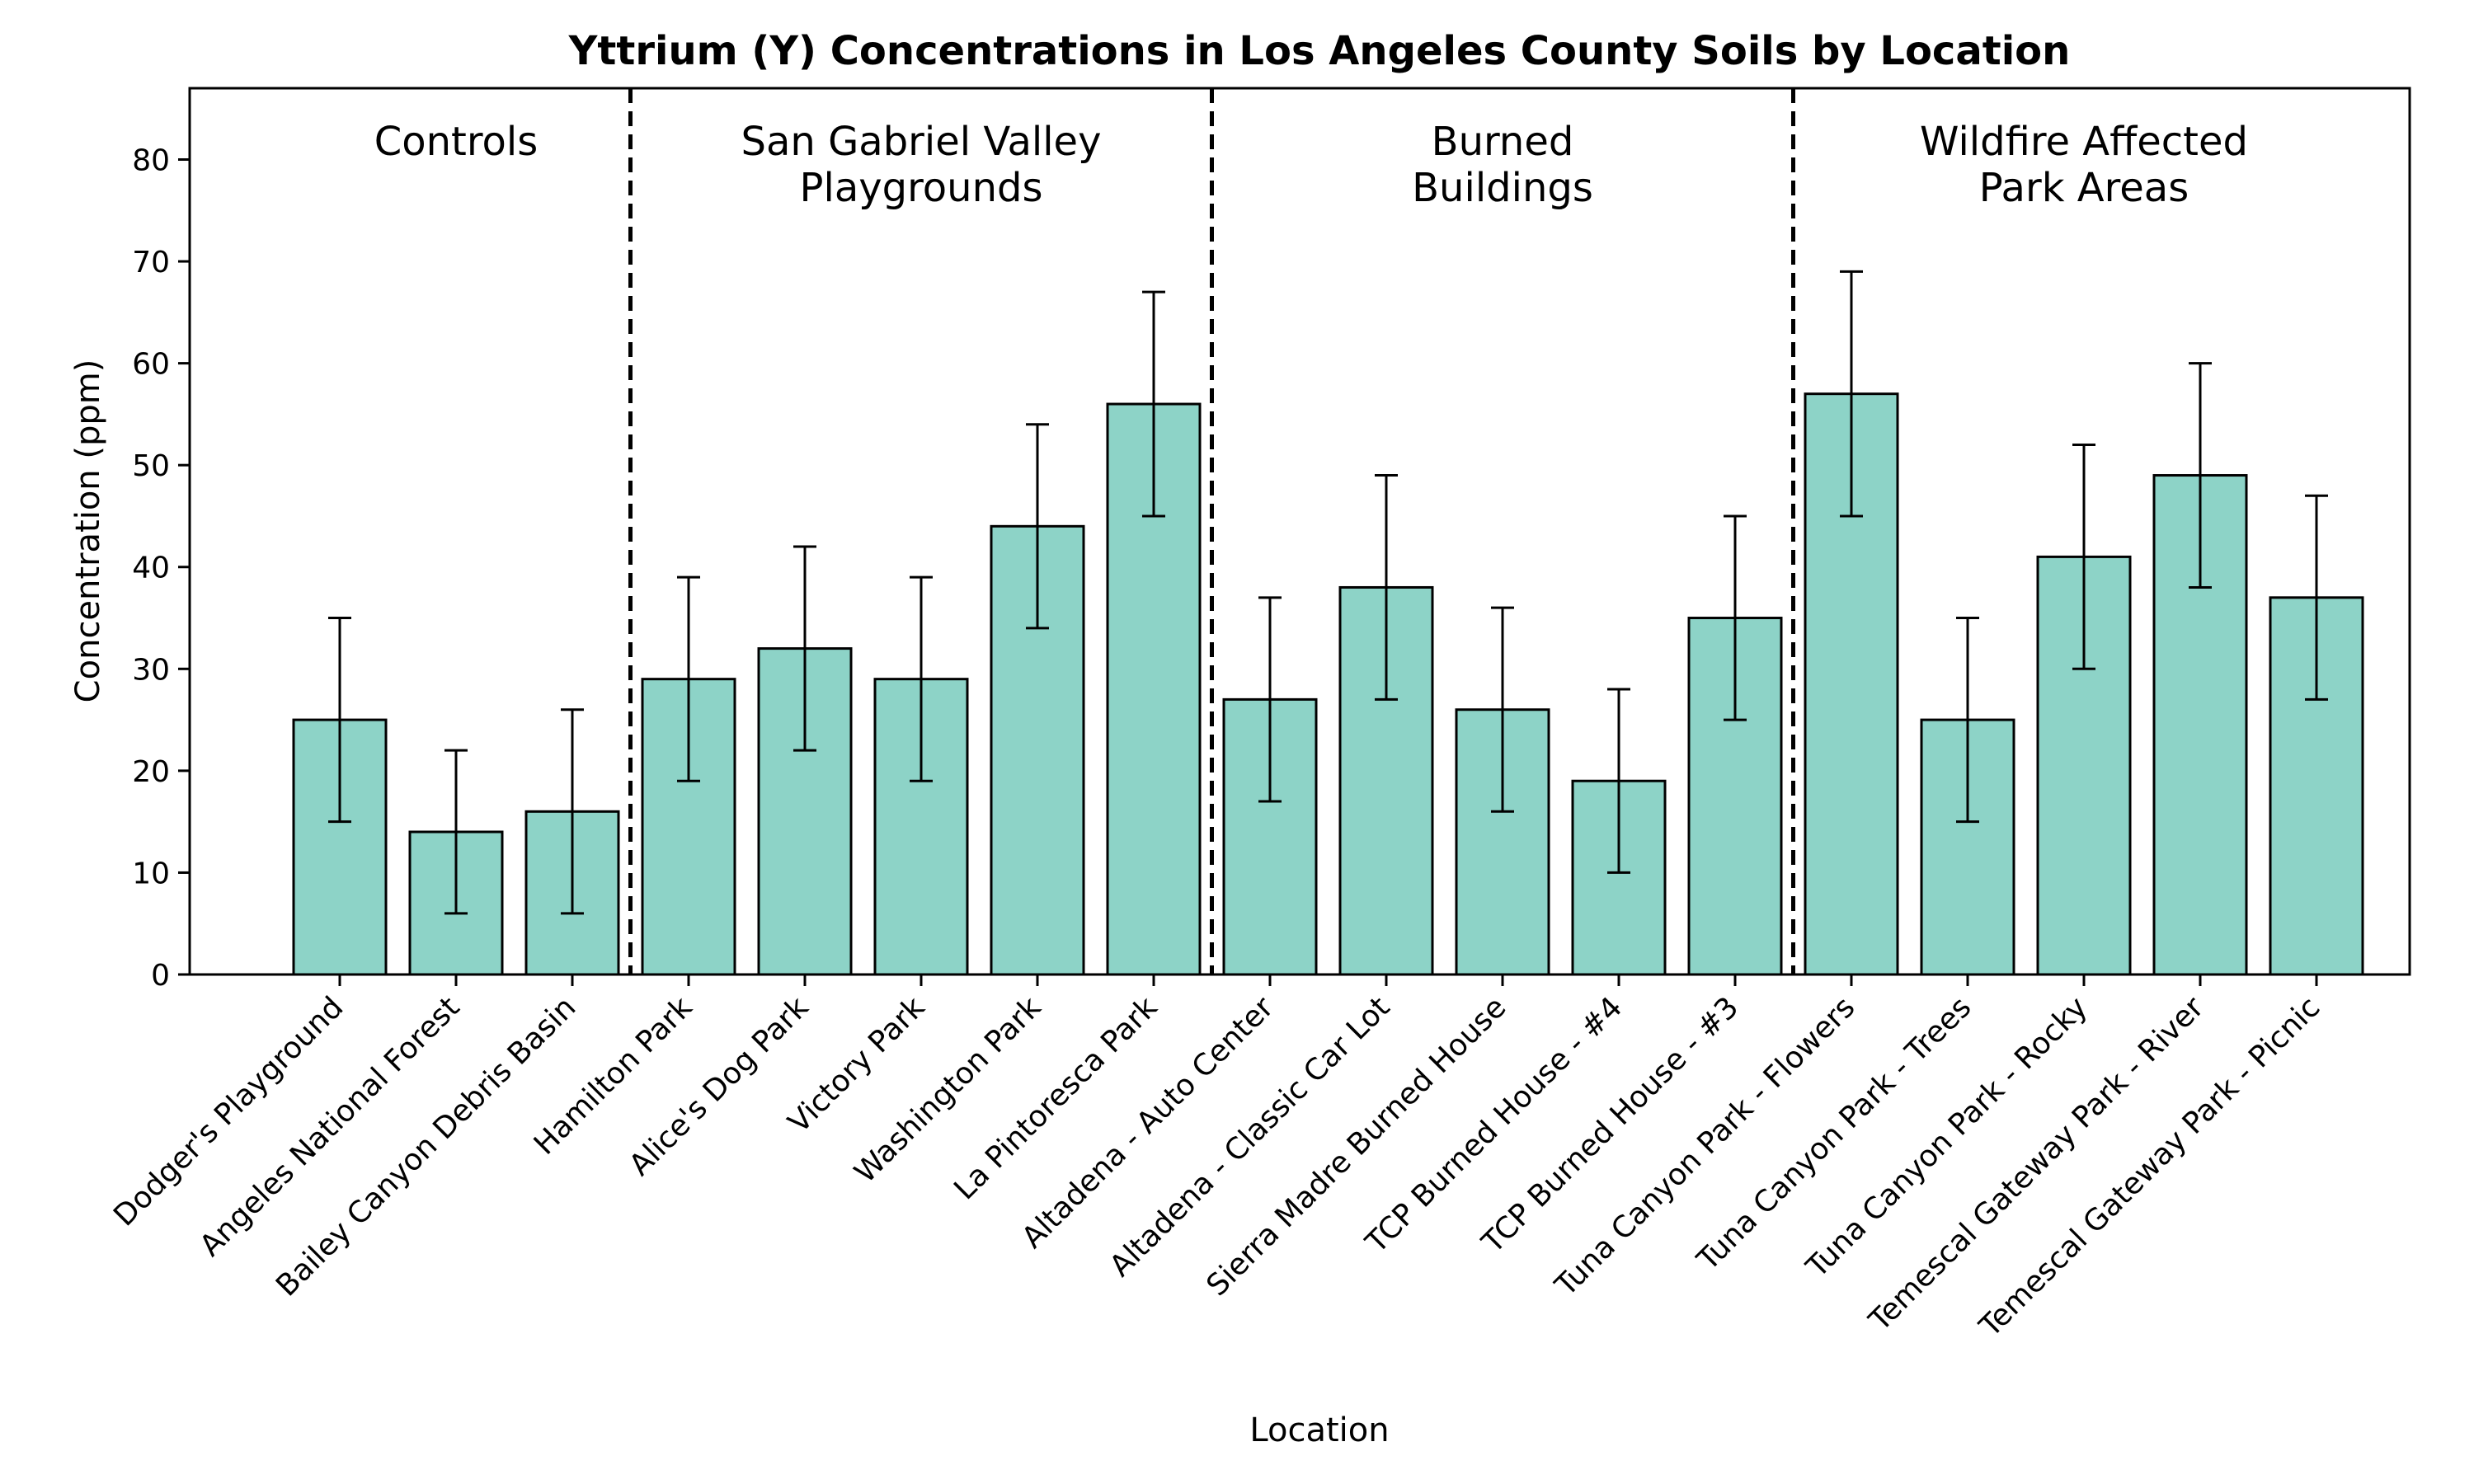 The image size is (2474, 1484). I want to click on group-label: Wildfire Affected Park Areas, so click(2084, 165).